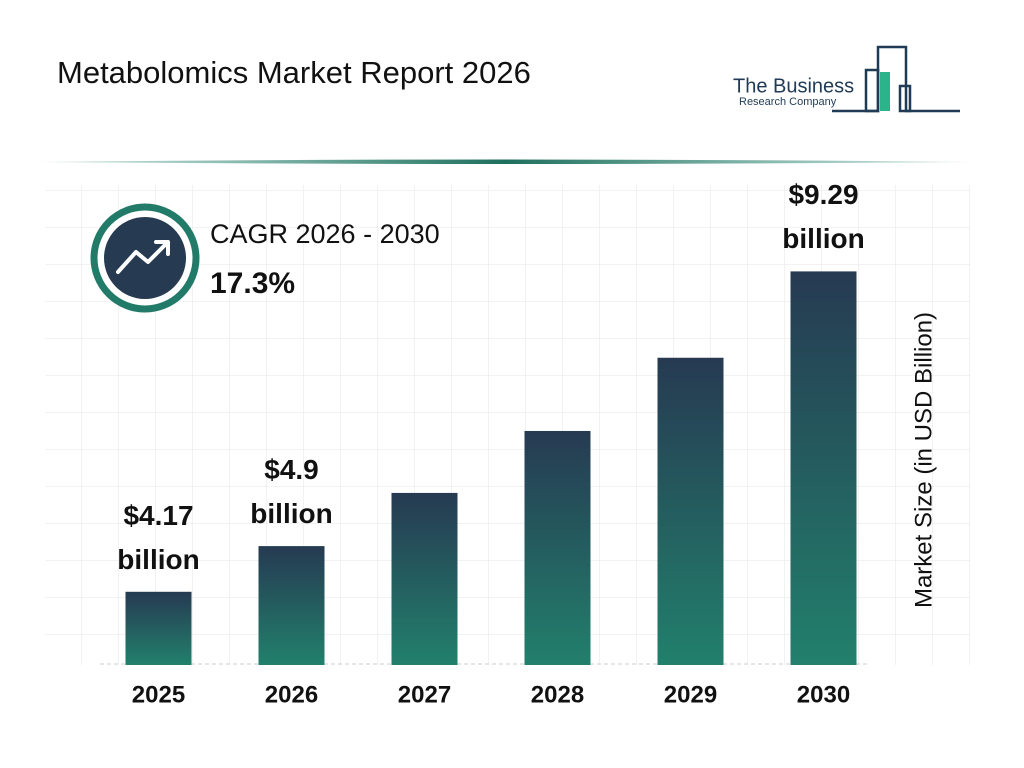  What do you see at coordinates (325, 234) in the screenshot?
I see `cagr-label: CAGR 2026 - 2030` at bounding box center [325, 234].